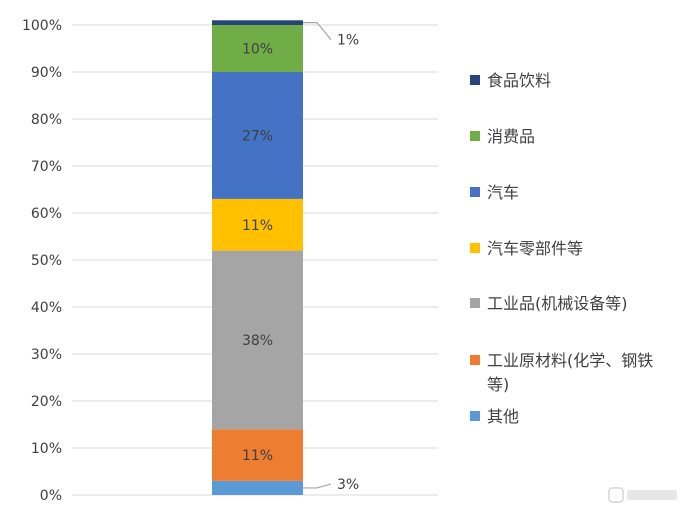 The height and width of the screenshot is (510, 686). Describe the element at coordinates (46, 214) in the screenshot. I see `y-tick-label: 60%` at that location.